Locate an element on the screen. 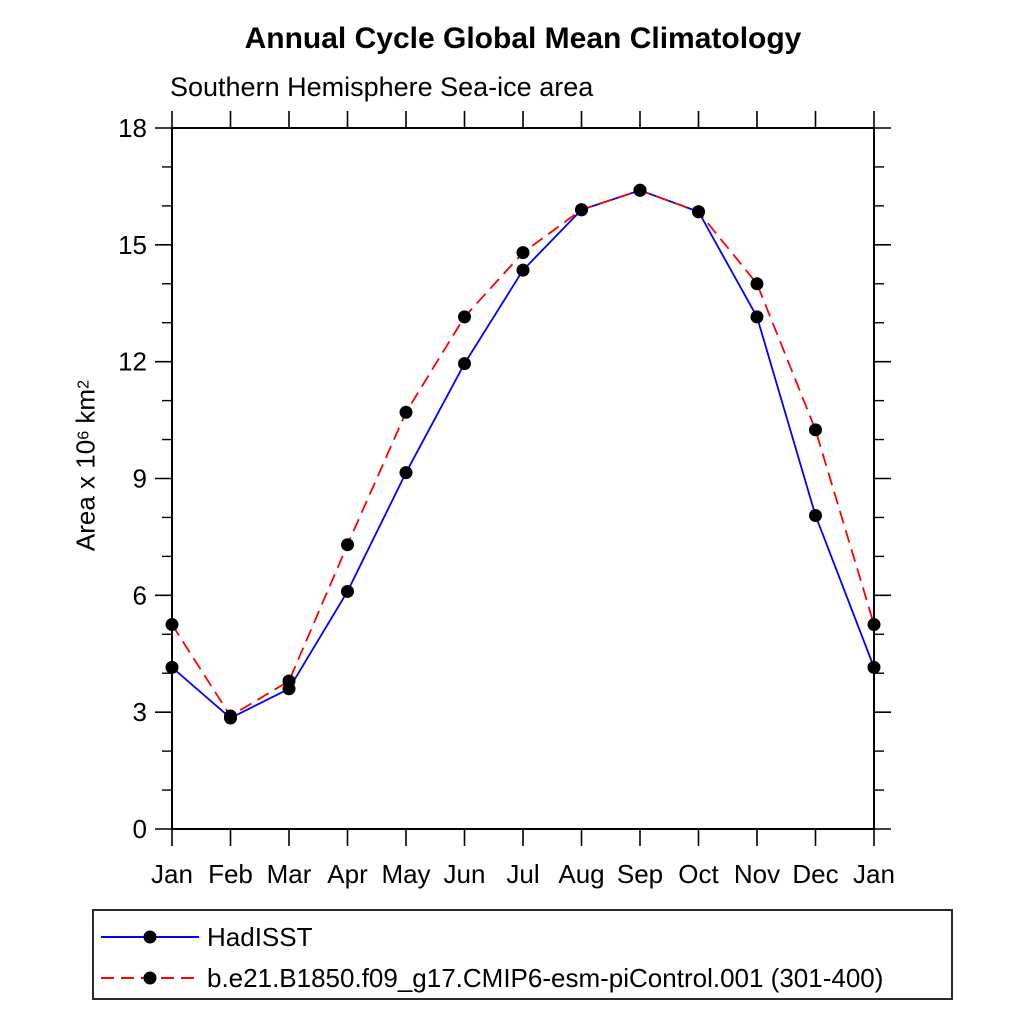 This screenshot has width=1024, height=1024. legend-swatch-solid-line is located at coordinates (150, 937).